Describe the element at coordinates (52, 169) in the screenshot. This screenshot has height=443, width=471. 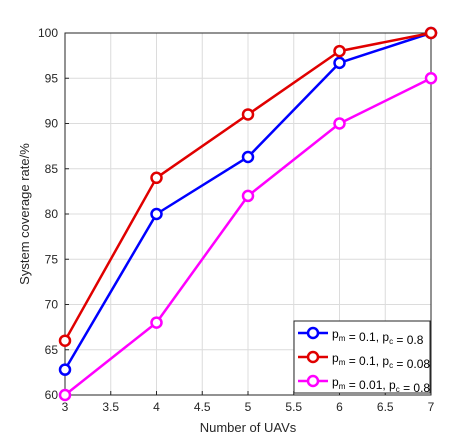
I see `y-tick-label: 85` at that location.